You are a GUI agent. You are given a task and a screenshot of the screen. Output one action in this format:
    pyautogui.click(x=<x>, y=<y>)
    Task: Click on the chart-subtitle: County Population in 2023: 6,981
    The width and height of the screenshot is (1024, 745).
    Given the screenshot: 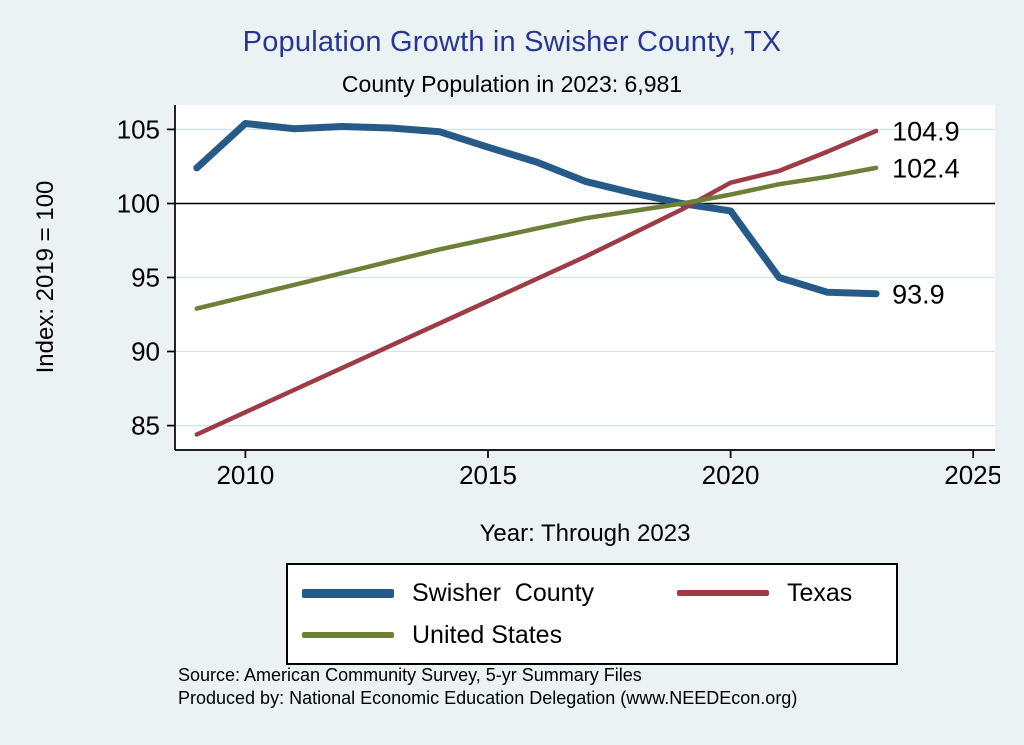 What is the action you would take?
    pyautogui.click(x=512, y=84)
    